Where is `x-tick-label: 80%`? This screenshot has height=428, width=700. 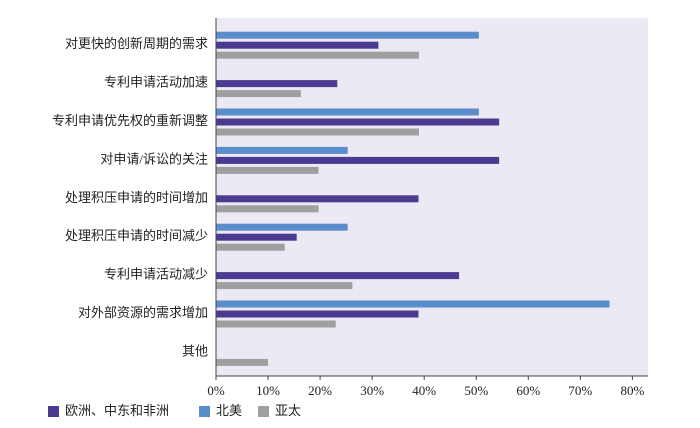 x-tick-label: 80% is located at coordinates (632, 390).